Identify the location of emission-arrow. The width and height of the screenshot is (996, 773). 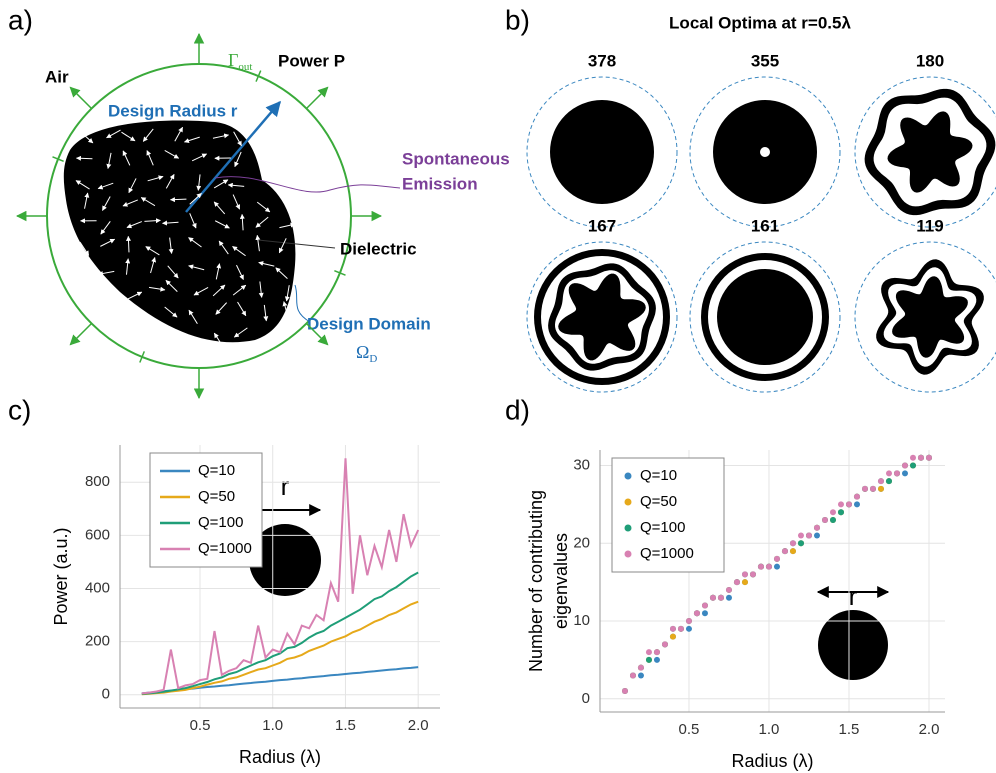
(317, 334).